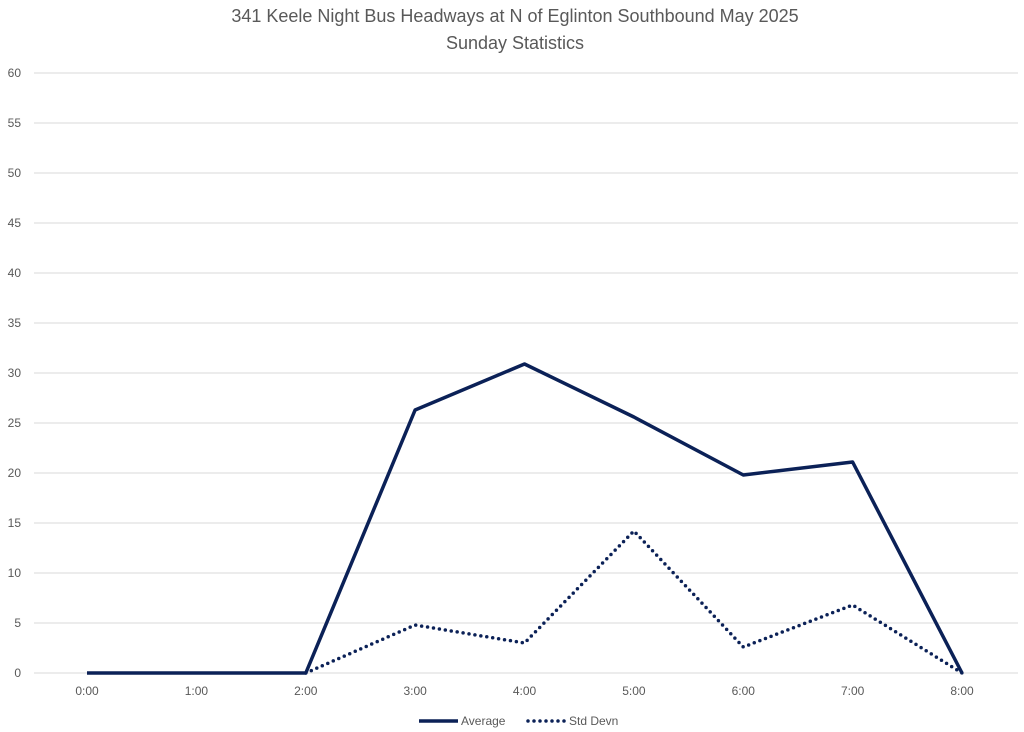 This screenshot has height=732, width=1024. I want to click on y-tick-label: 60, so click(15, 73).